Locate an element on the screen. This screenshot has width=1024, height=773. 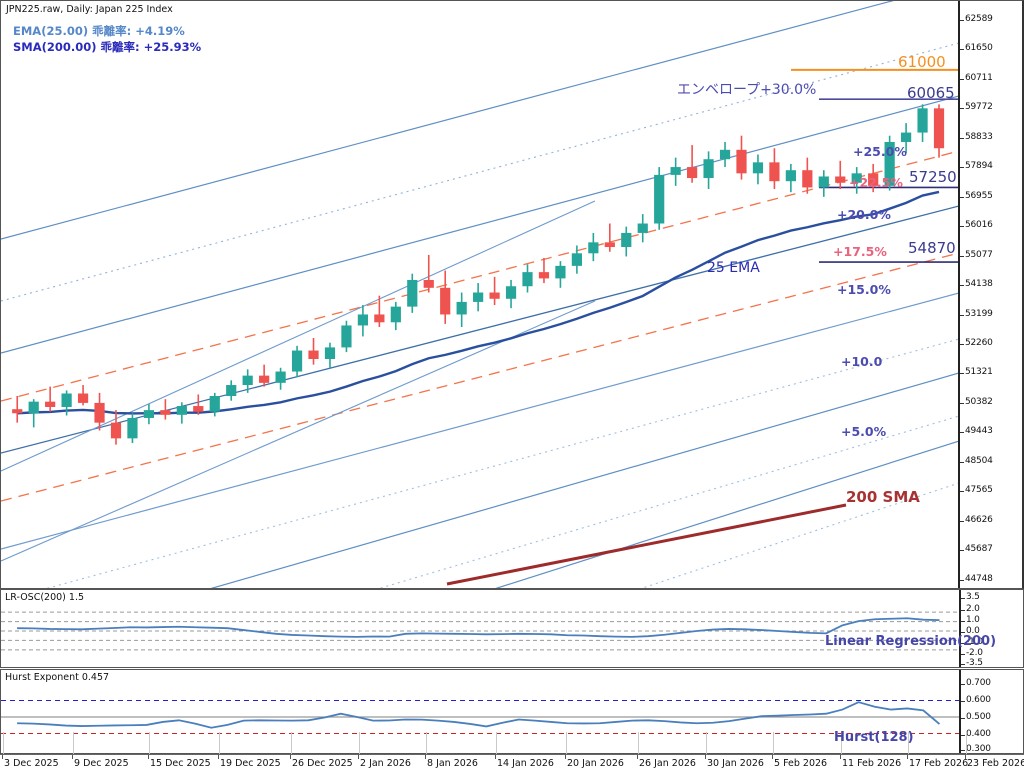
sma200-line is located at coordinates (646, 544).